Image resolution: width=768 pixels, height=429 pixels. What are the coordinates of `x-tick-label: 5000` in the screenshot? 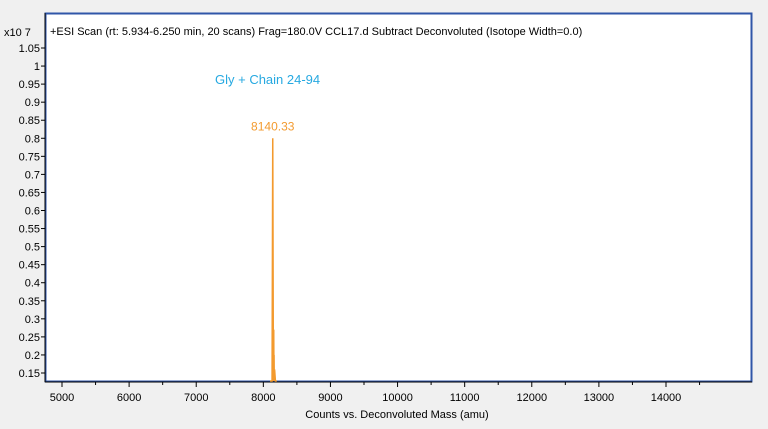 It's located at (62, 398).